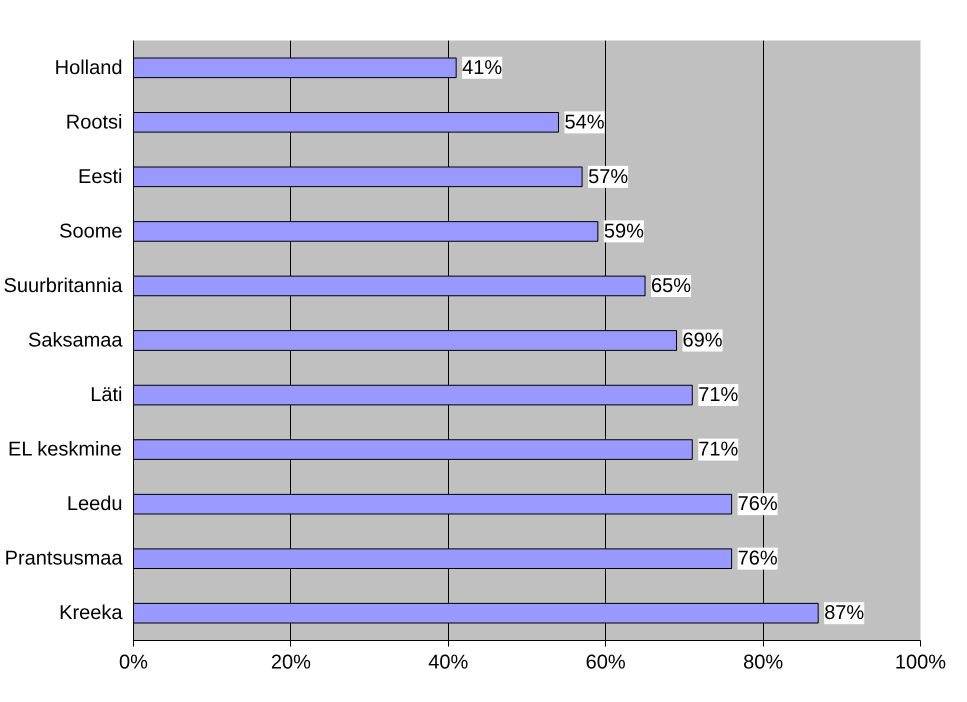 Image resolution: width=967 pixels, height=702 pixels. I want to click on y-tick-label: Läti, so click(106, 395).